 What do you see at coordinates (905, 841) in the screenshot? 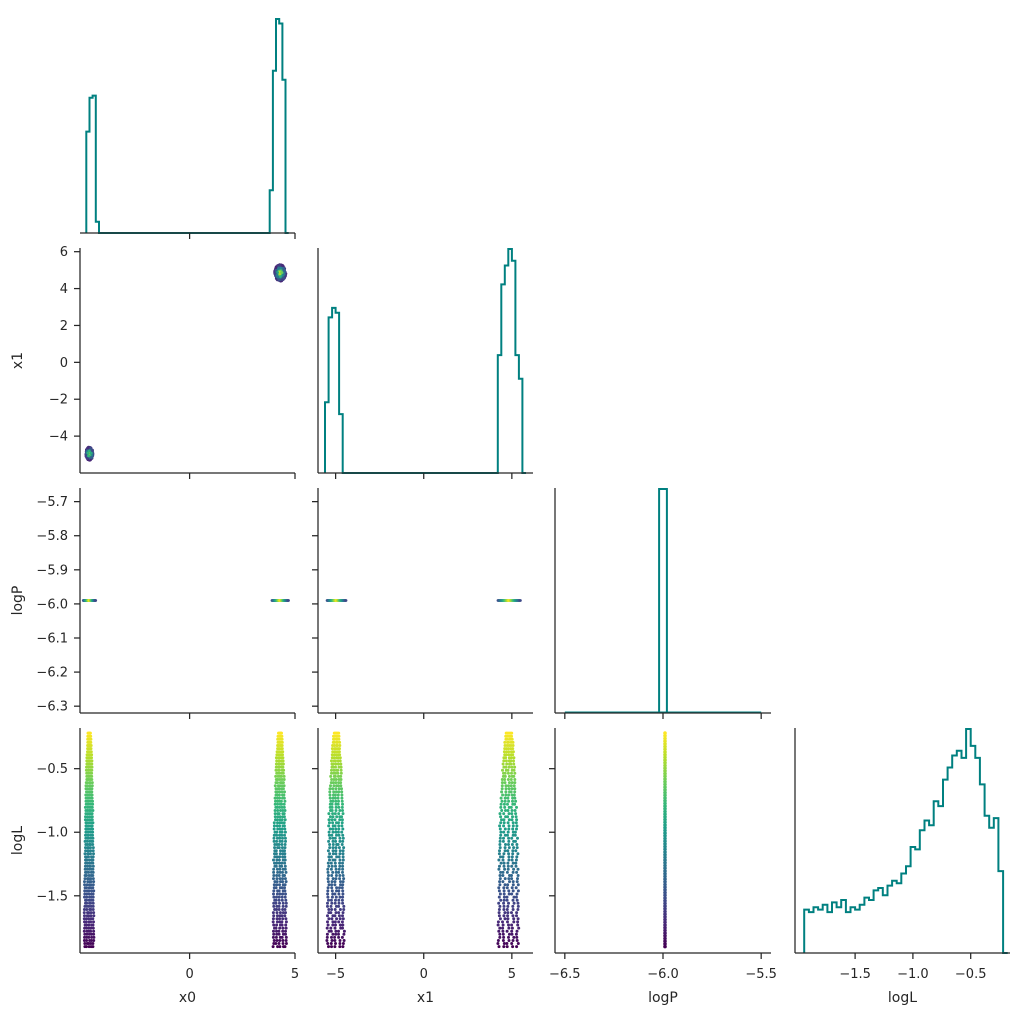
I see `logL-histogram` at bounding box center [905, 841].